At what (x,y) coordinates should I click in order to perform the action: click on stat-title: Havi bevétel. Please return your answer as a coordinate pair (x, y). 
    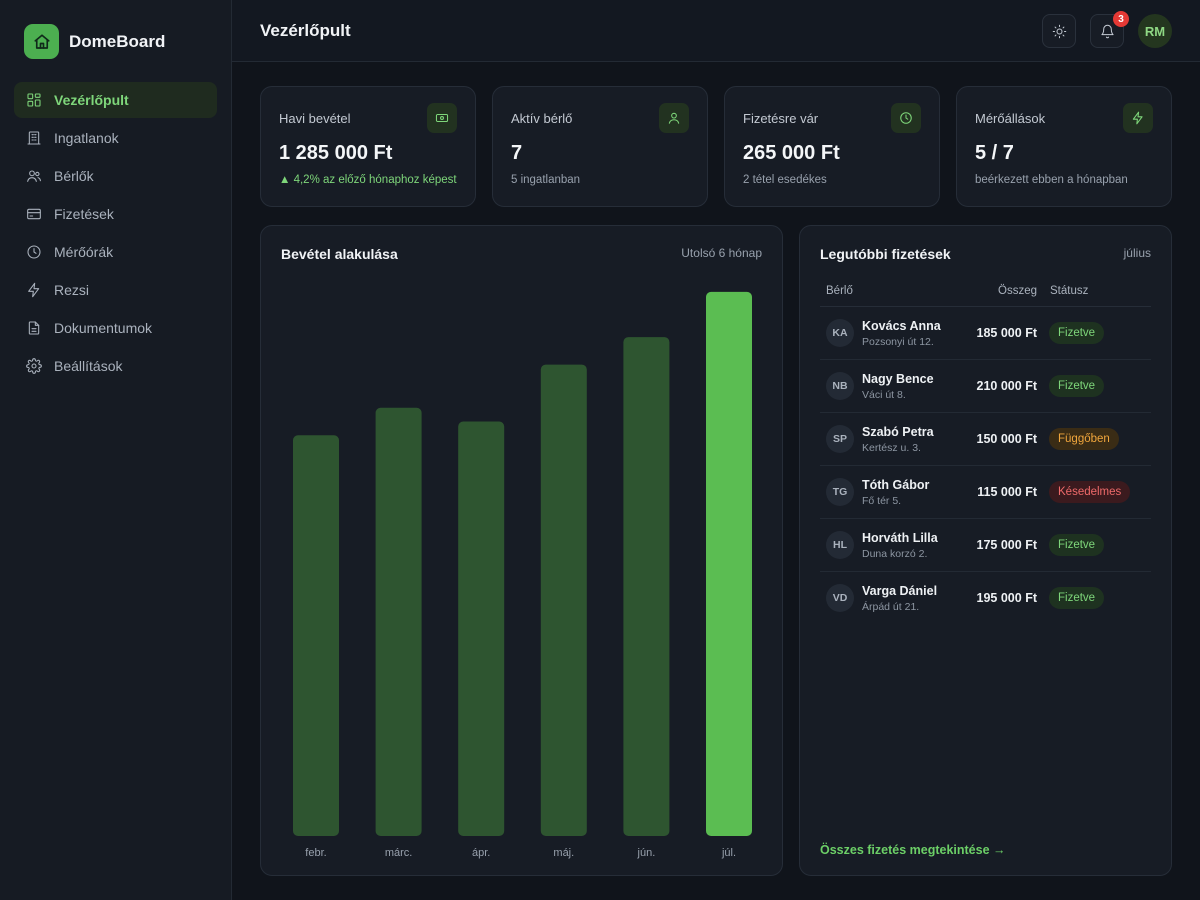
    Looking at the image, I should click on (315, 118).